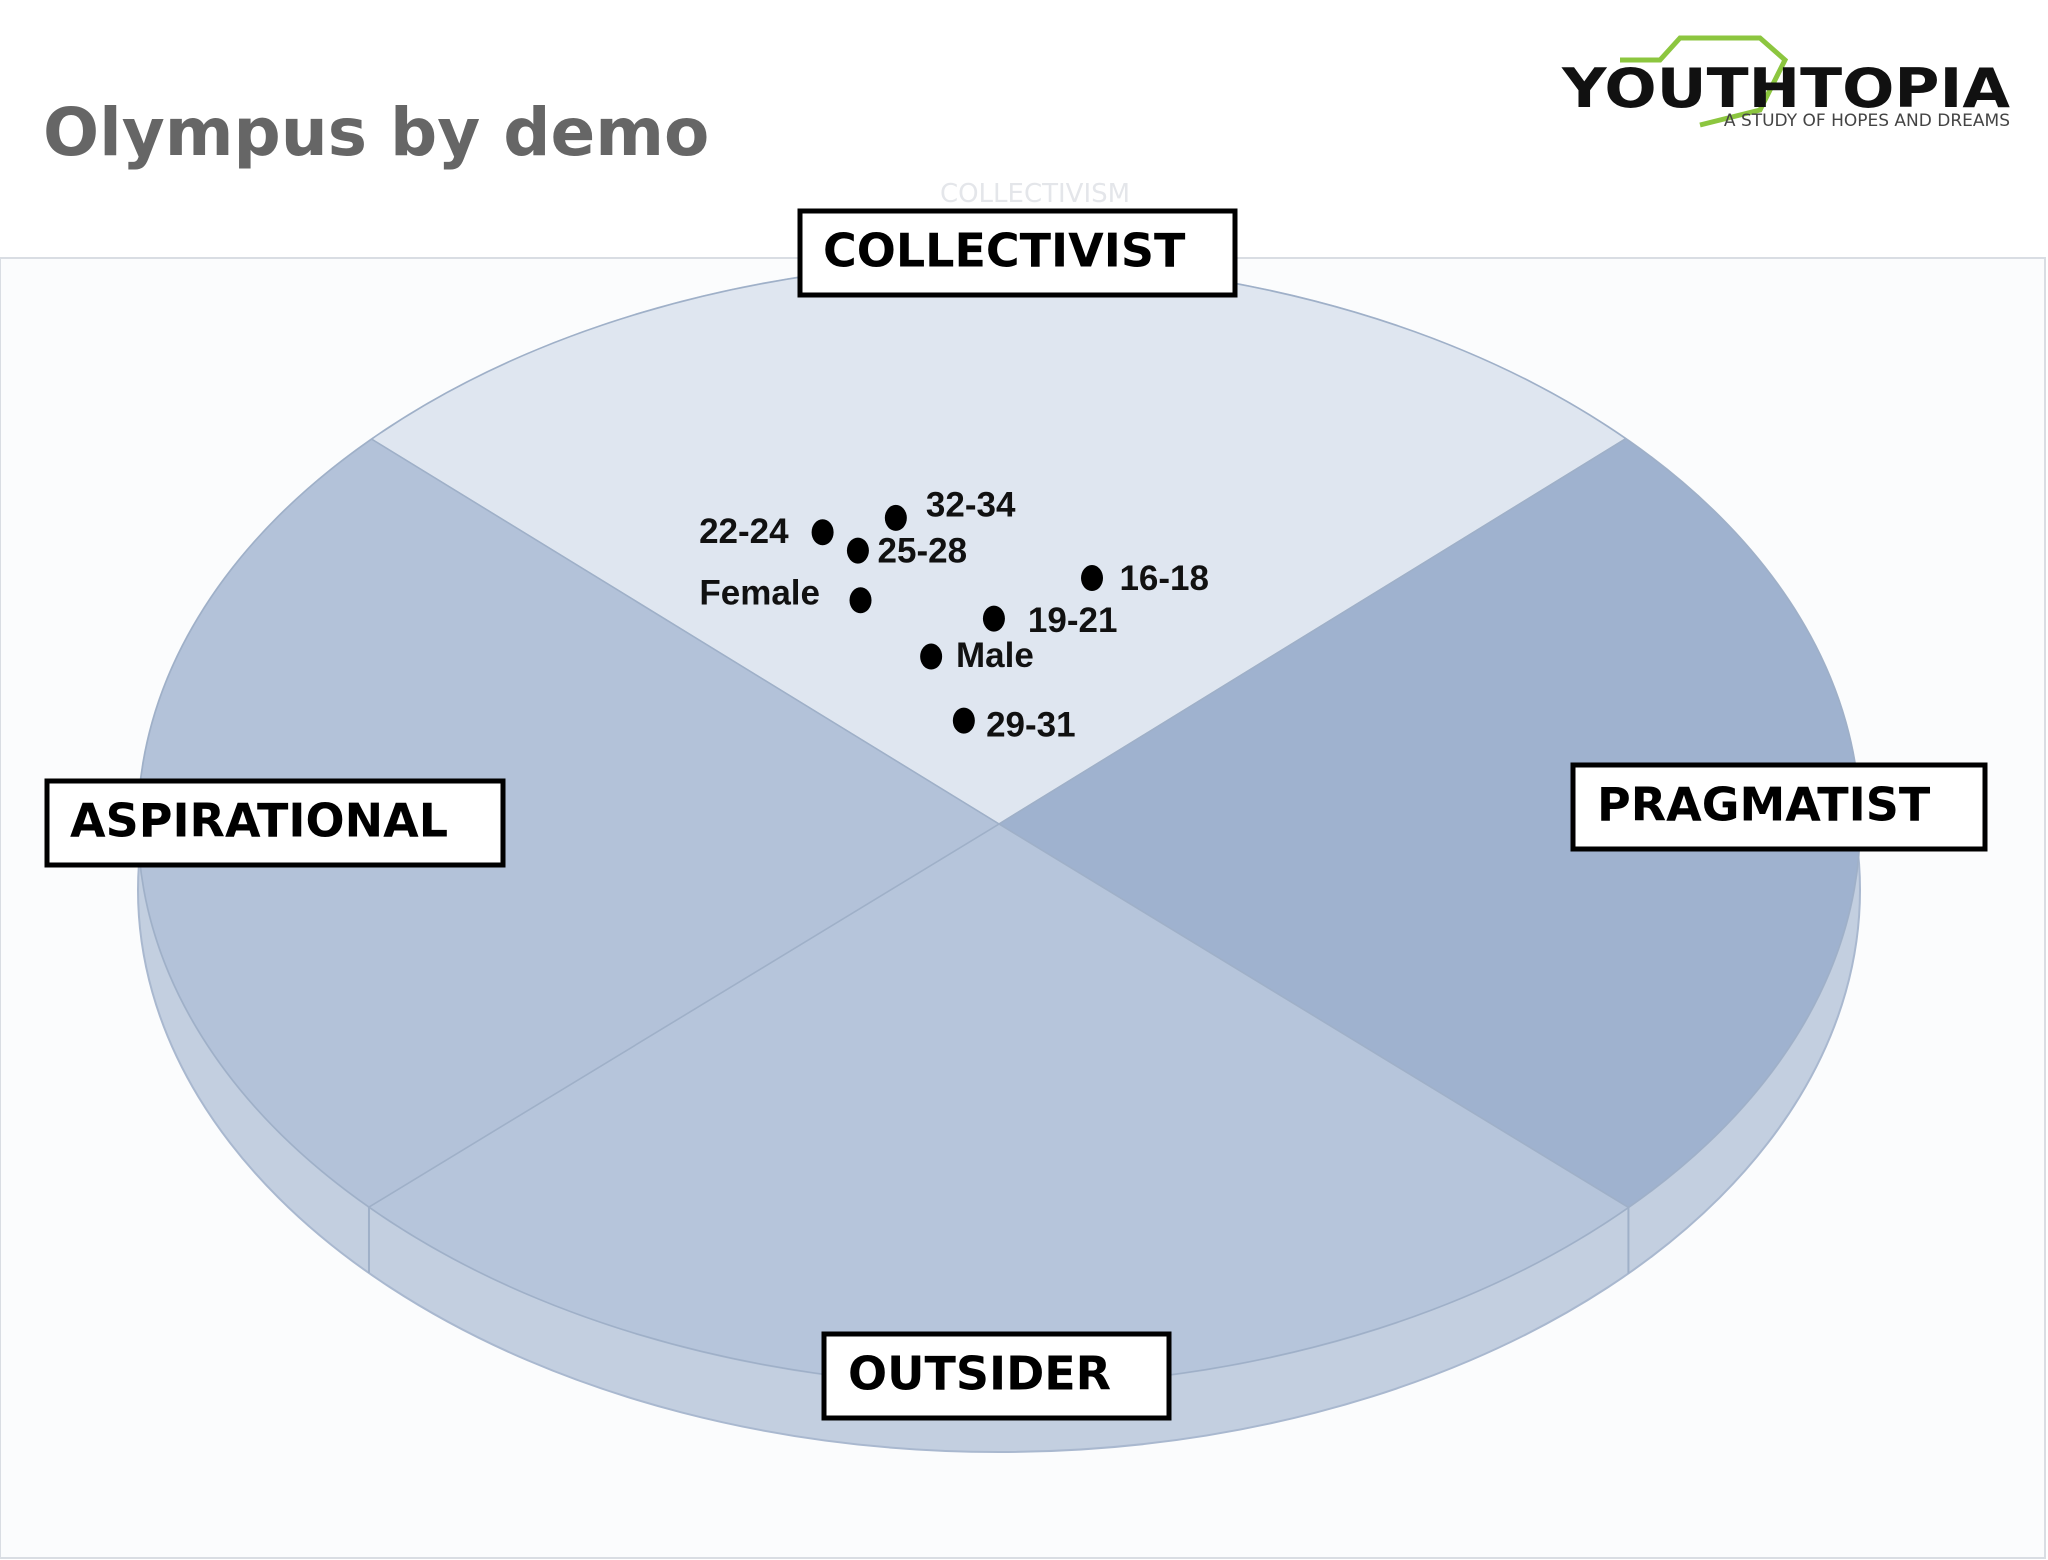 The height and width of the screenshot is (1560, 2048). I want to click on watermark: COLLECTIVISM, so click(1035, 194).